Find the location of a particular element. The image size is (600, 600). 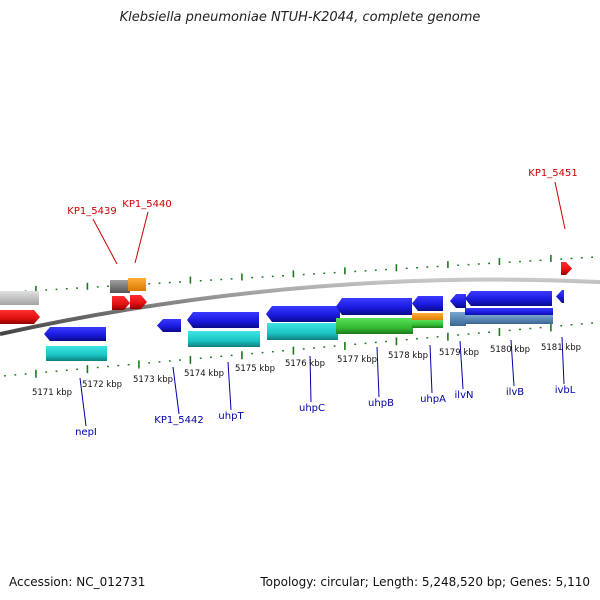

top-gene-label: KP1_5451 is located at coordinates (552, 173).